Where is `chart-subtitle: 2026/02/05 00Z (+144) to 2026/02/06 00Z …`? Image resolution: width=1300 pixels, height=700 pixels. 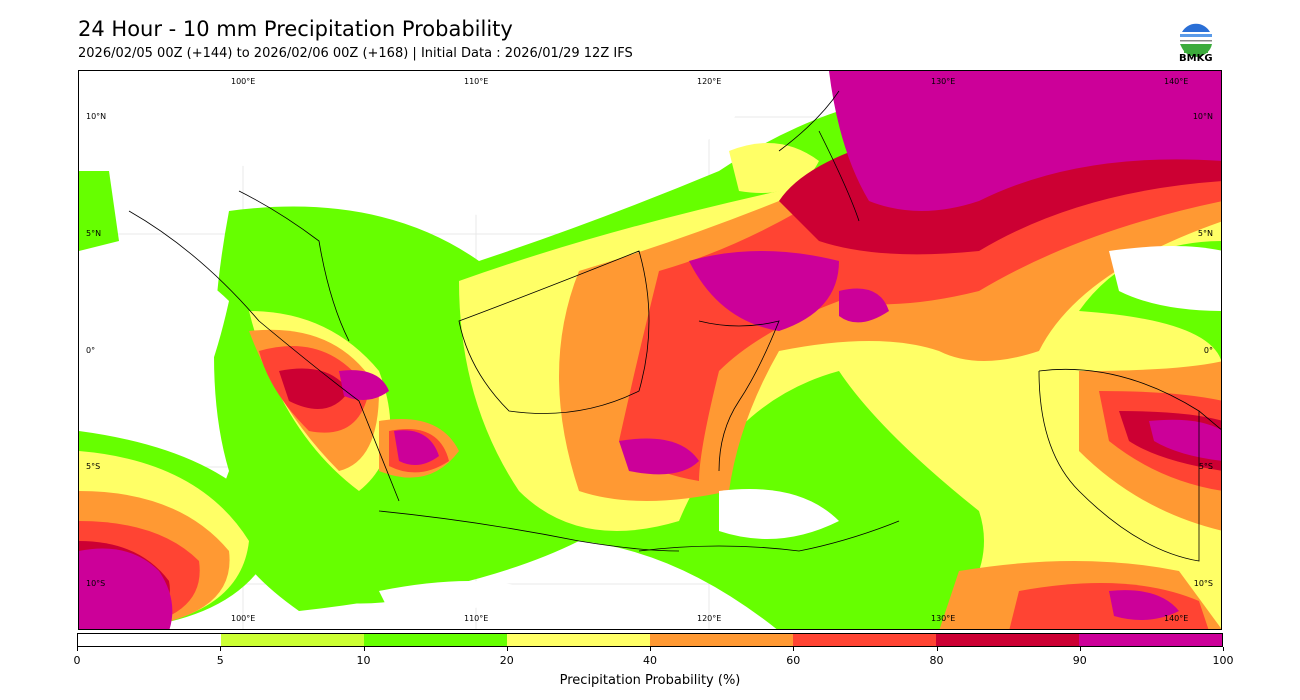
chart-subtitle: 2026/02/05 00Z (+144) to 2026/02/06 00Z … is located at coordinates (355, 53).